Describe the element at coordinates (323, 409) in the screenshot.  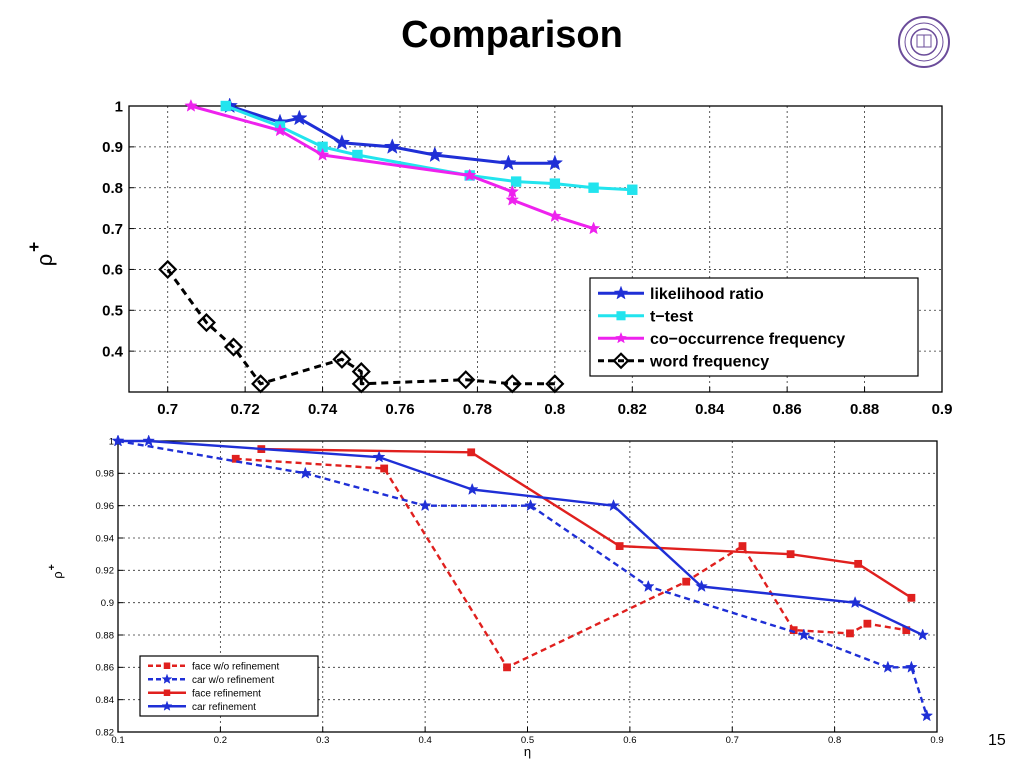
I see `x-tick-label: 0.74` at that location.